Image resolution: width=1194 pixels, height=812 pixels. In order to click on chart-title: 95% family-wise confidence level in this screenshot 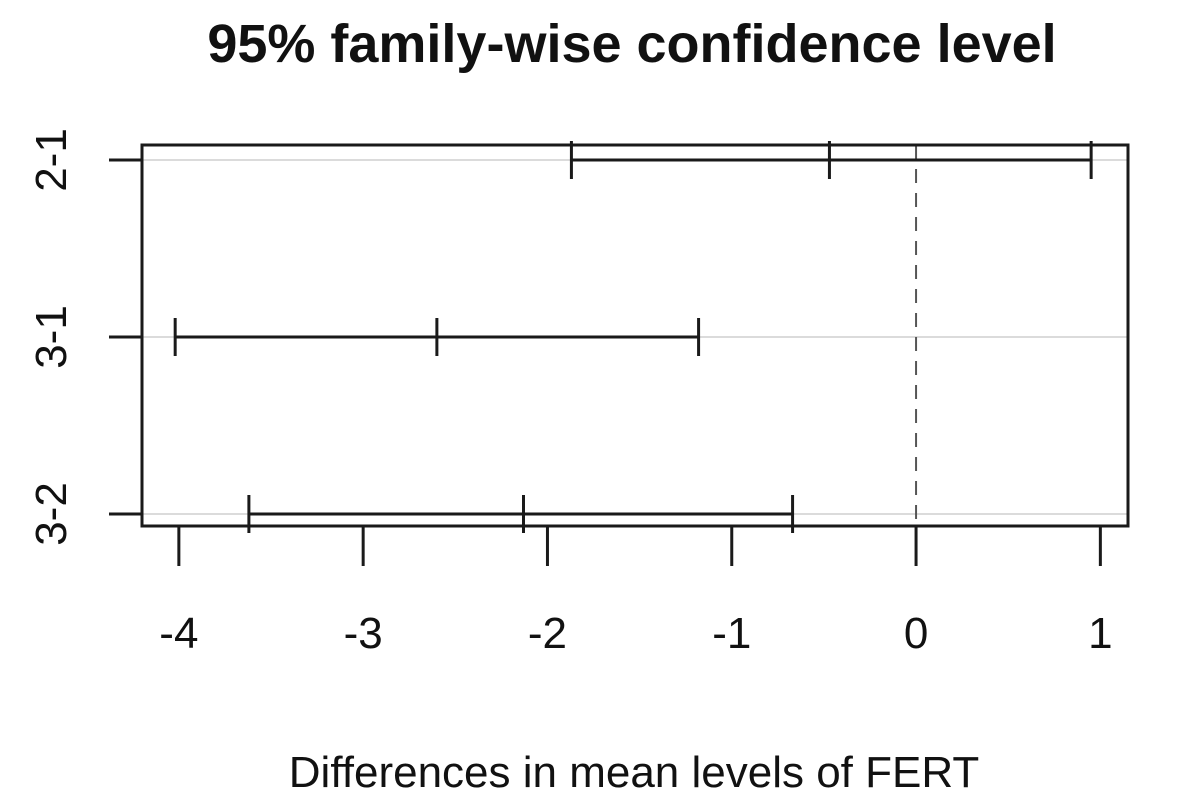, I will do `click(631, 44)`.